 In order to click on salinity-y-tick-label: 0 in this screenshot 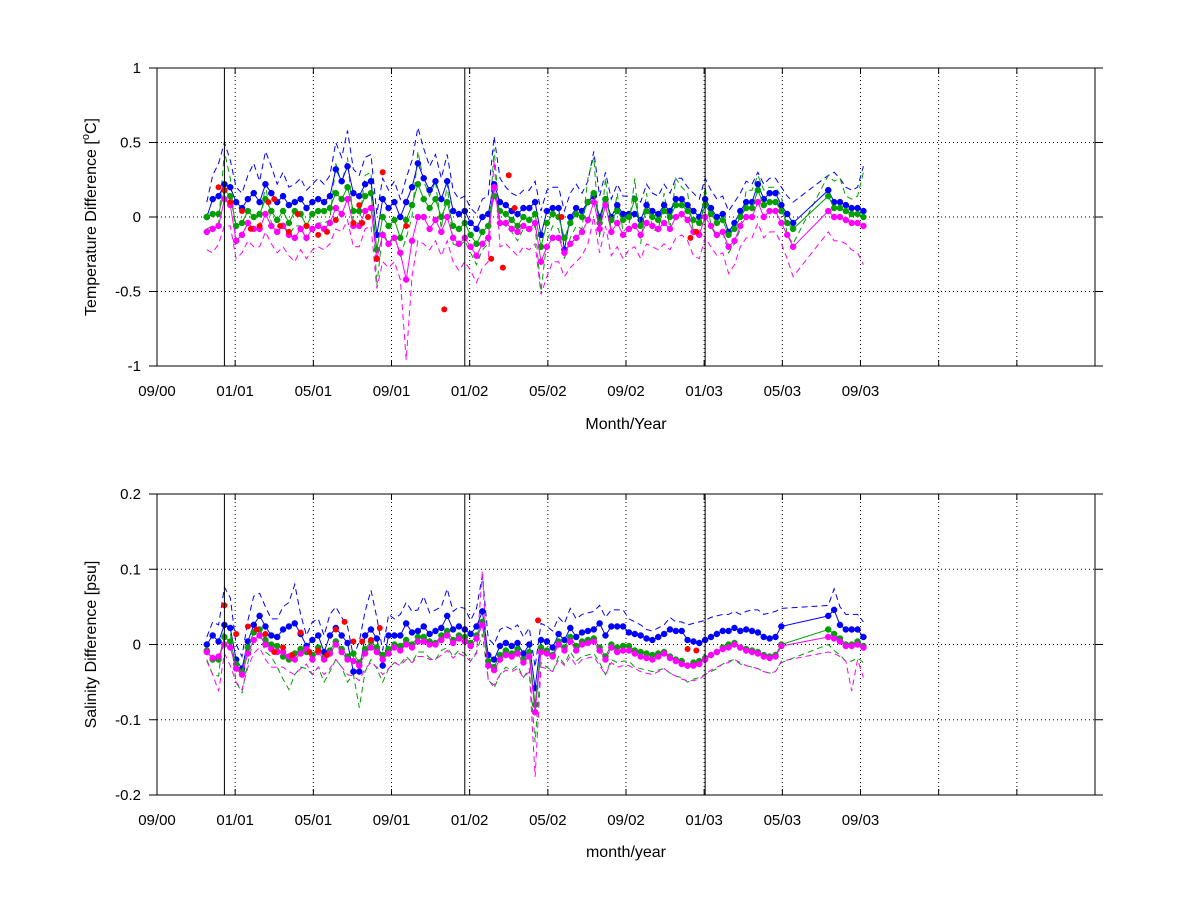, I will do `click(137, 645)`.